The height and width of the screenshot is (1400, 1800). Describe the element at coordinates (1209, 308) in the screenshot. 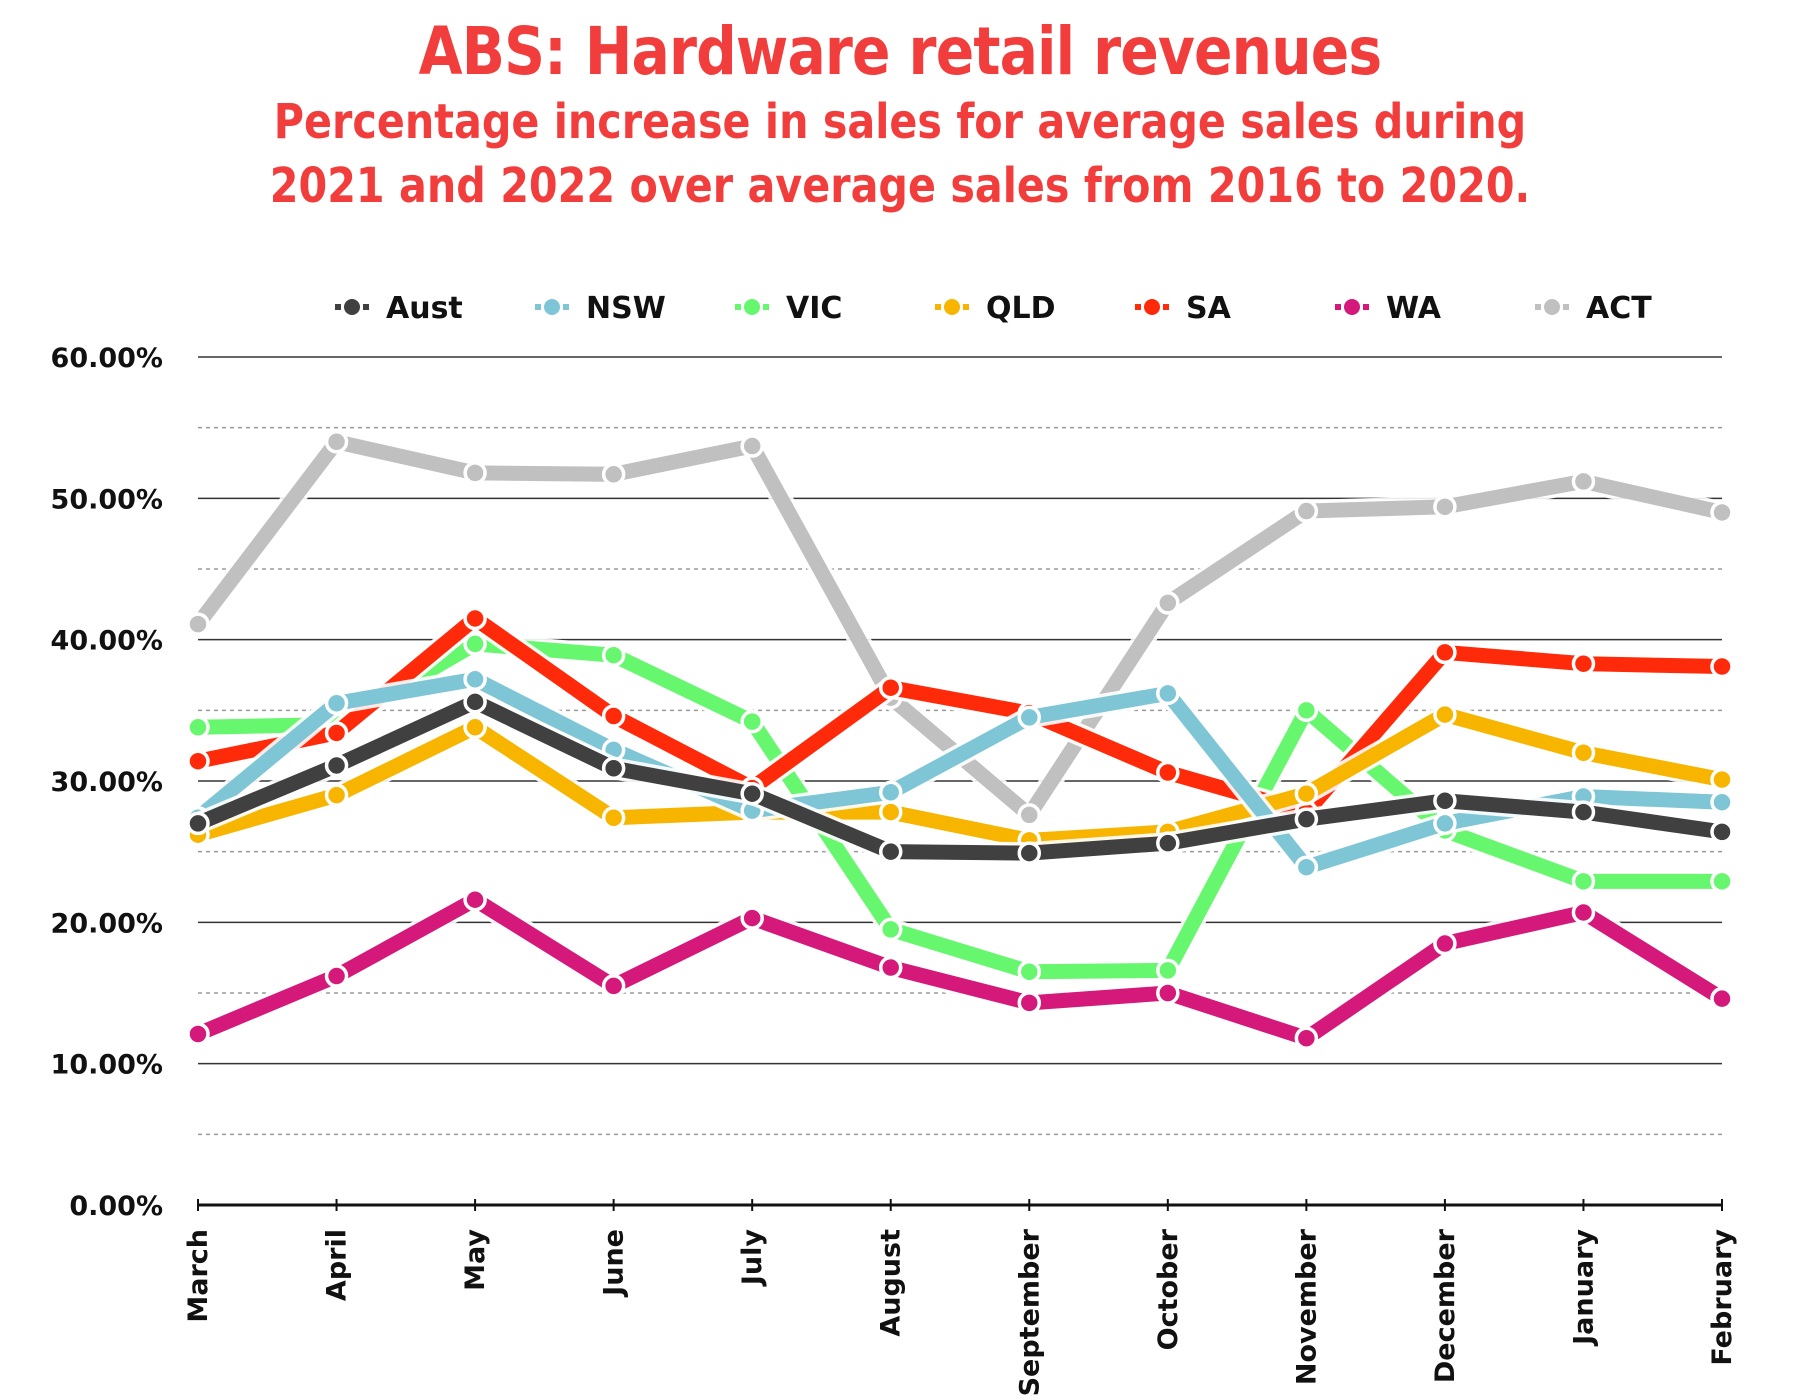

I see `legend-label: SA` at that location.